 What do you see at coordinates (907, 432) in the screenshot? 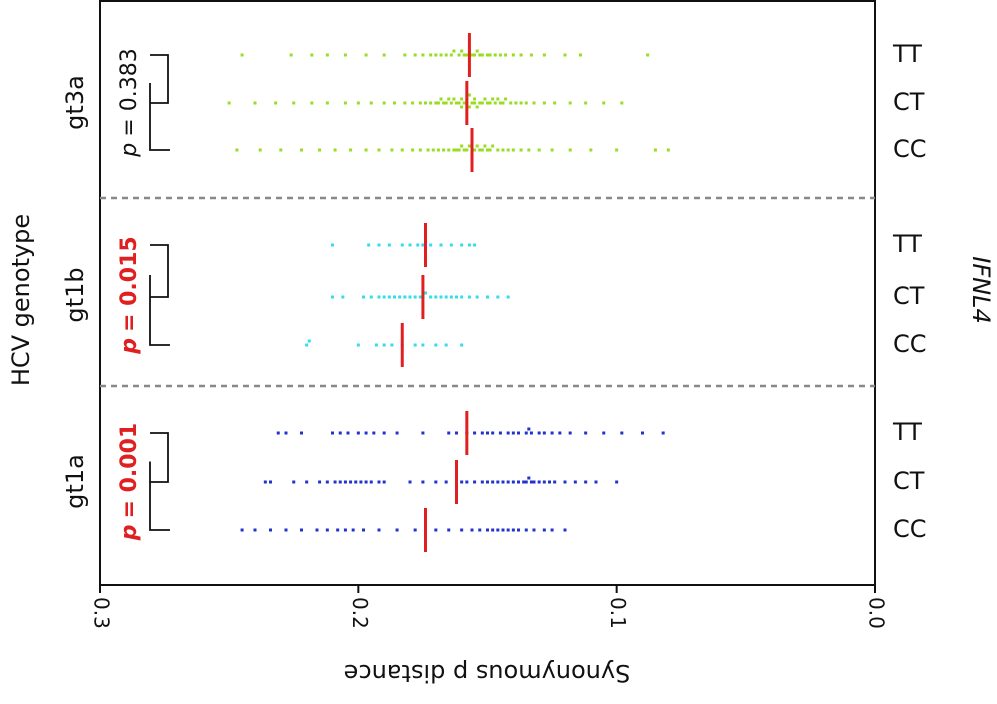
I see `row-label: TT` at bounding box center [907, 432].